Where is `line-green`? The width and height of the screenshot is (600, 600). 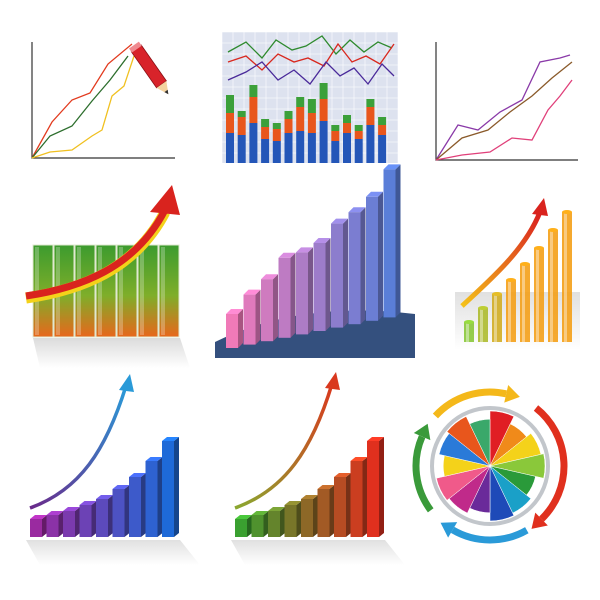
line-green is located at coordinates (310, 47).